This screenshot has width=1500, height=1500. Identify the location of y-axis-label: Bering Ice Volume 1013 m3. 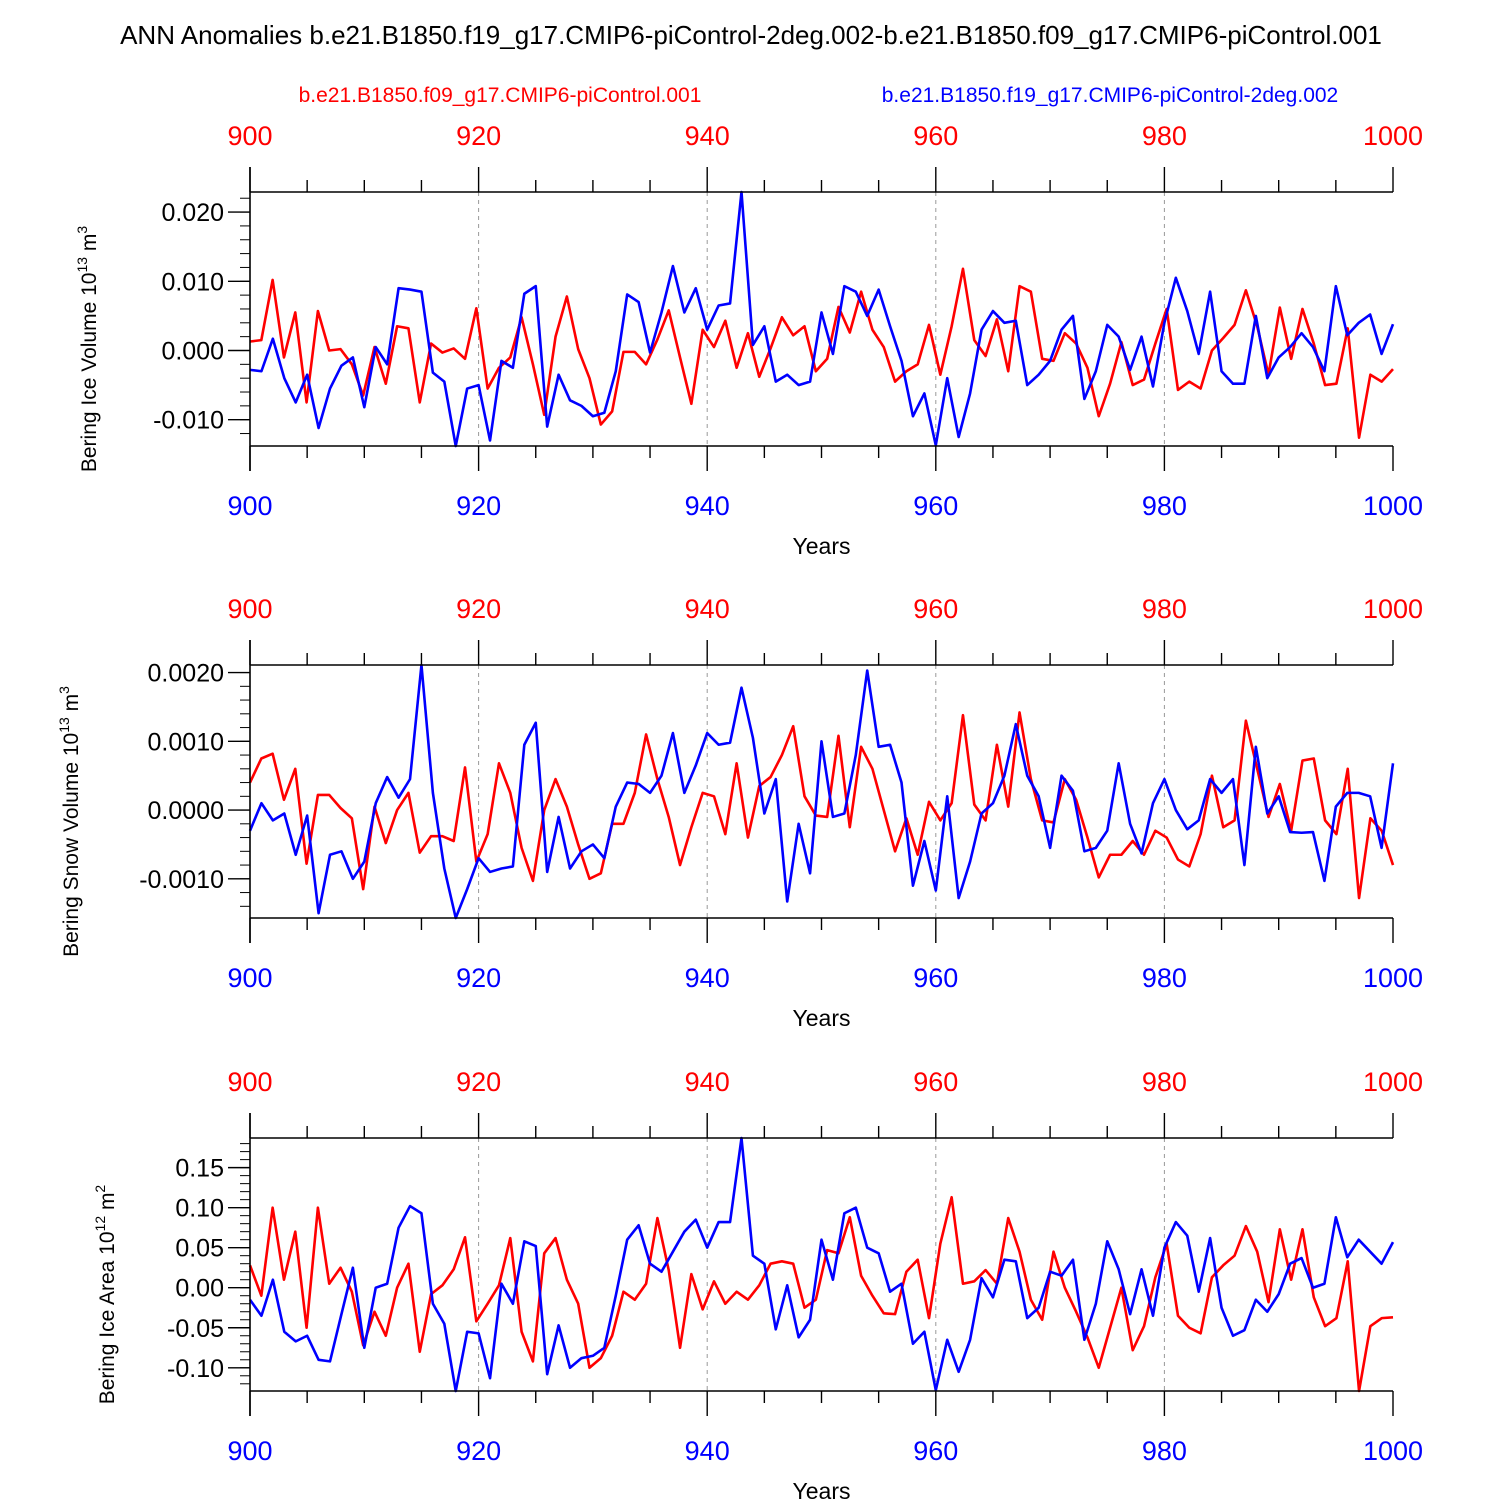
(87, 349).